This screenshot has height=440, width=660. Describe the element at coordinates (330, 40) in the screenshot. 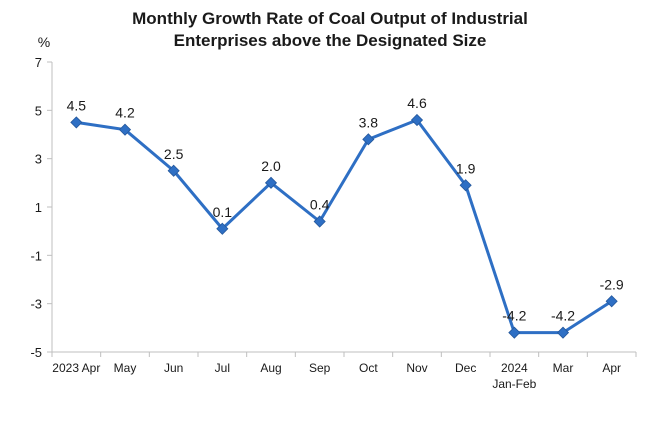

I see `chart-title-line-2: Enterprises above the Designated Size` at that location.